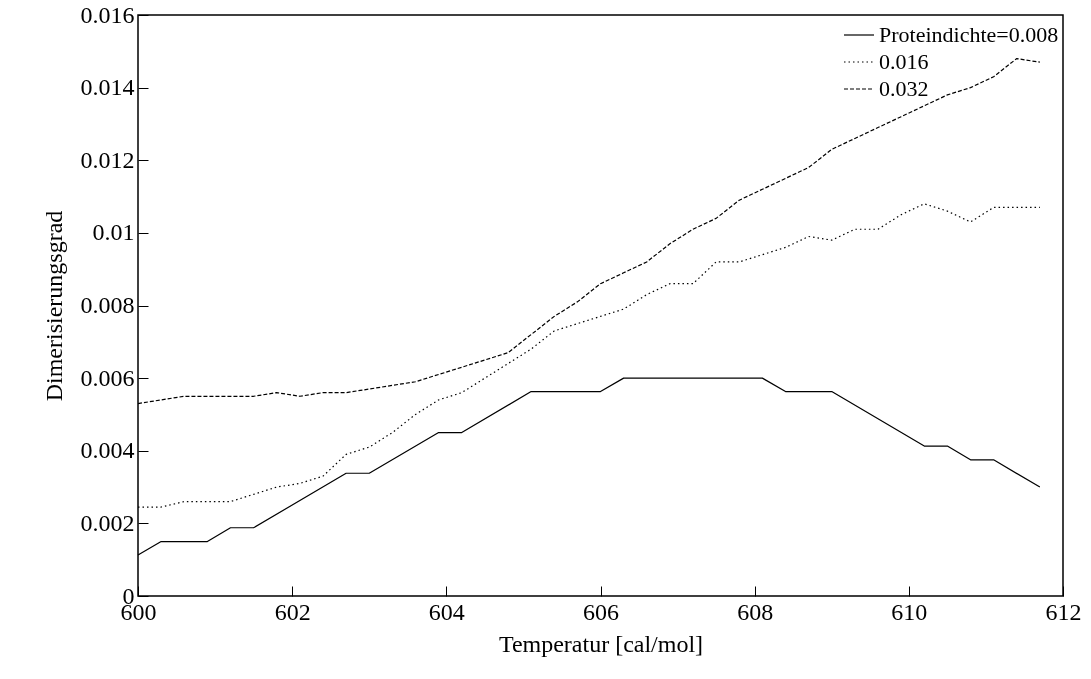 The image size is (1091, 679). Describe the element at coordinates (107, 305) in the screenshot. I see `y-tick-label: 0.008` at that location.